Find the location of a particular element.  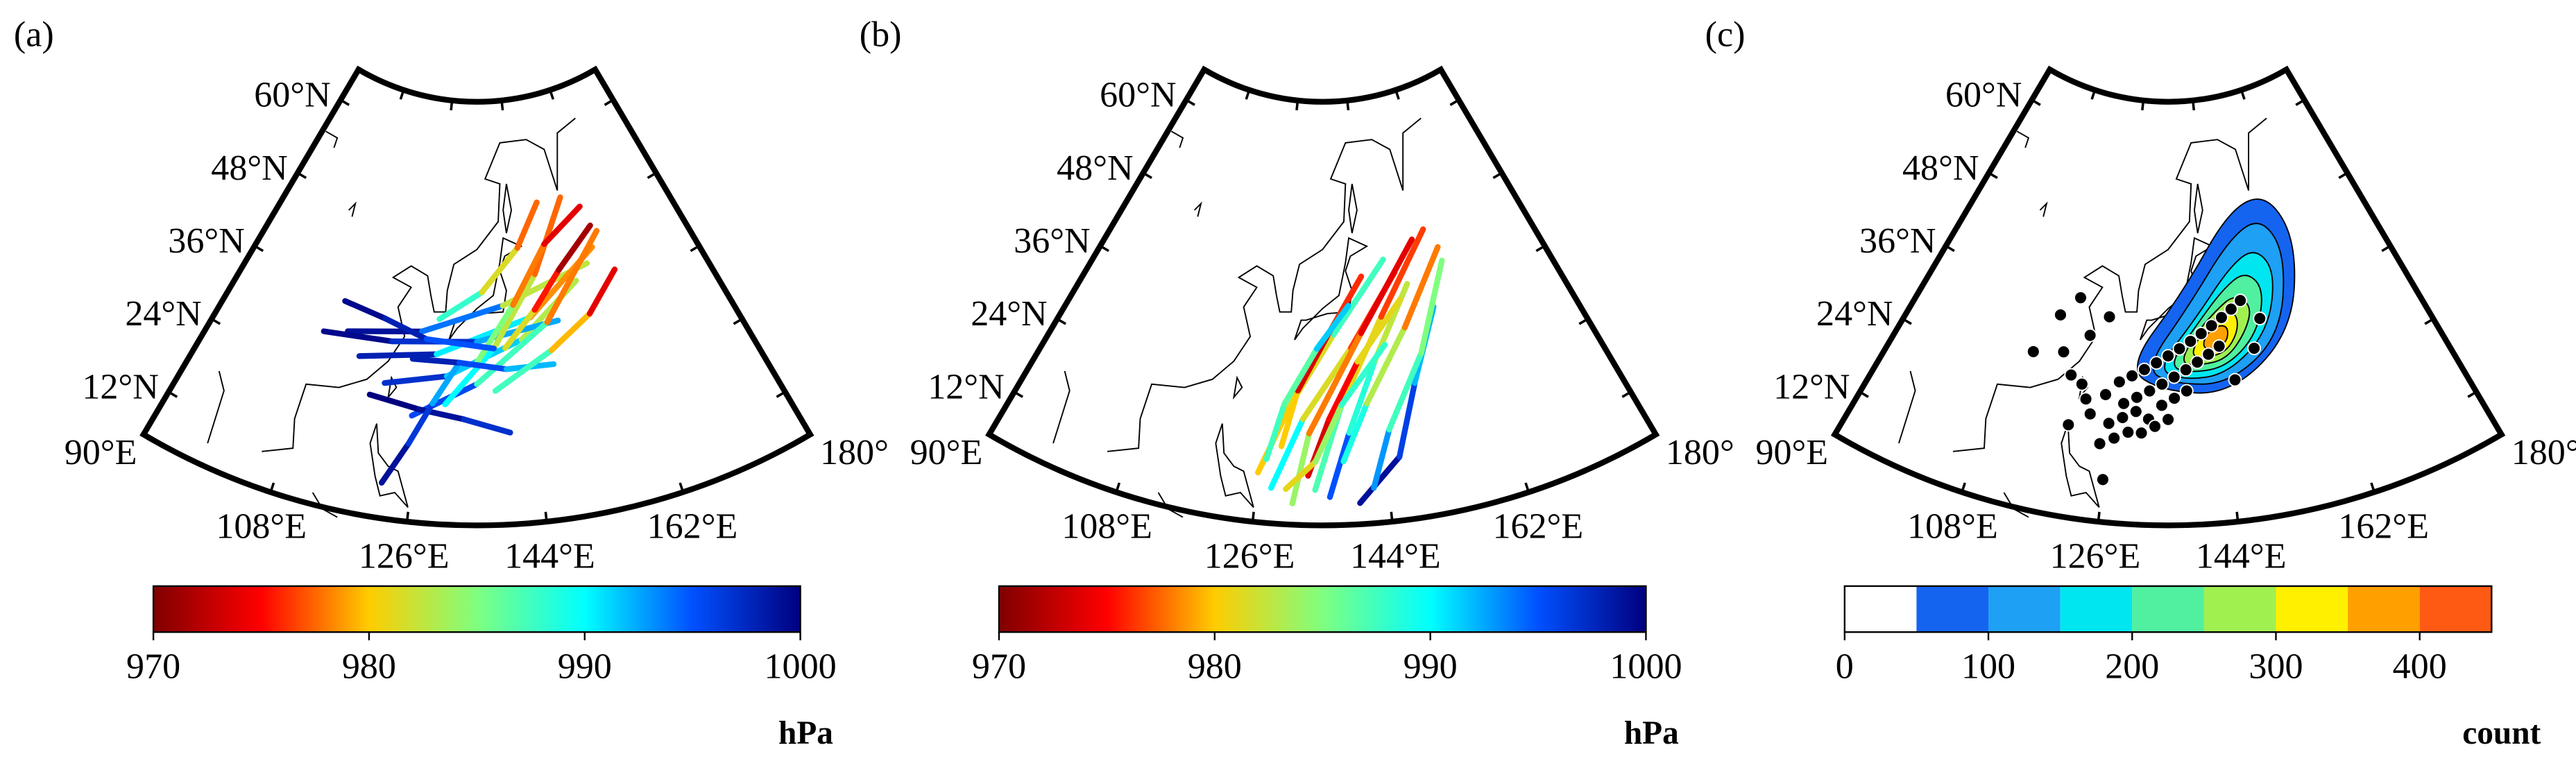

panel-label: (b) is located at coordinates (881, 34).